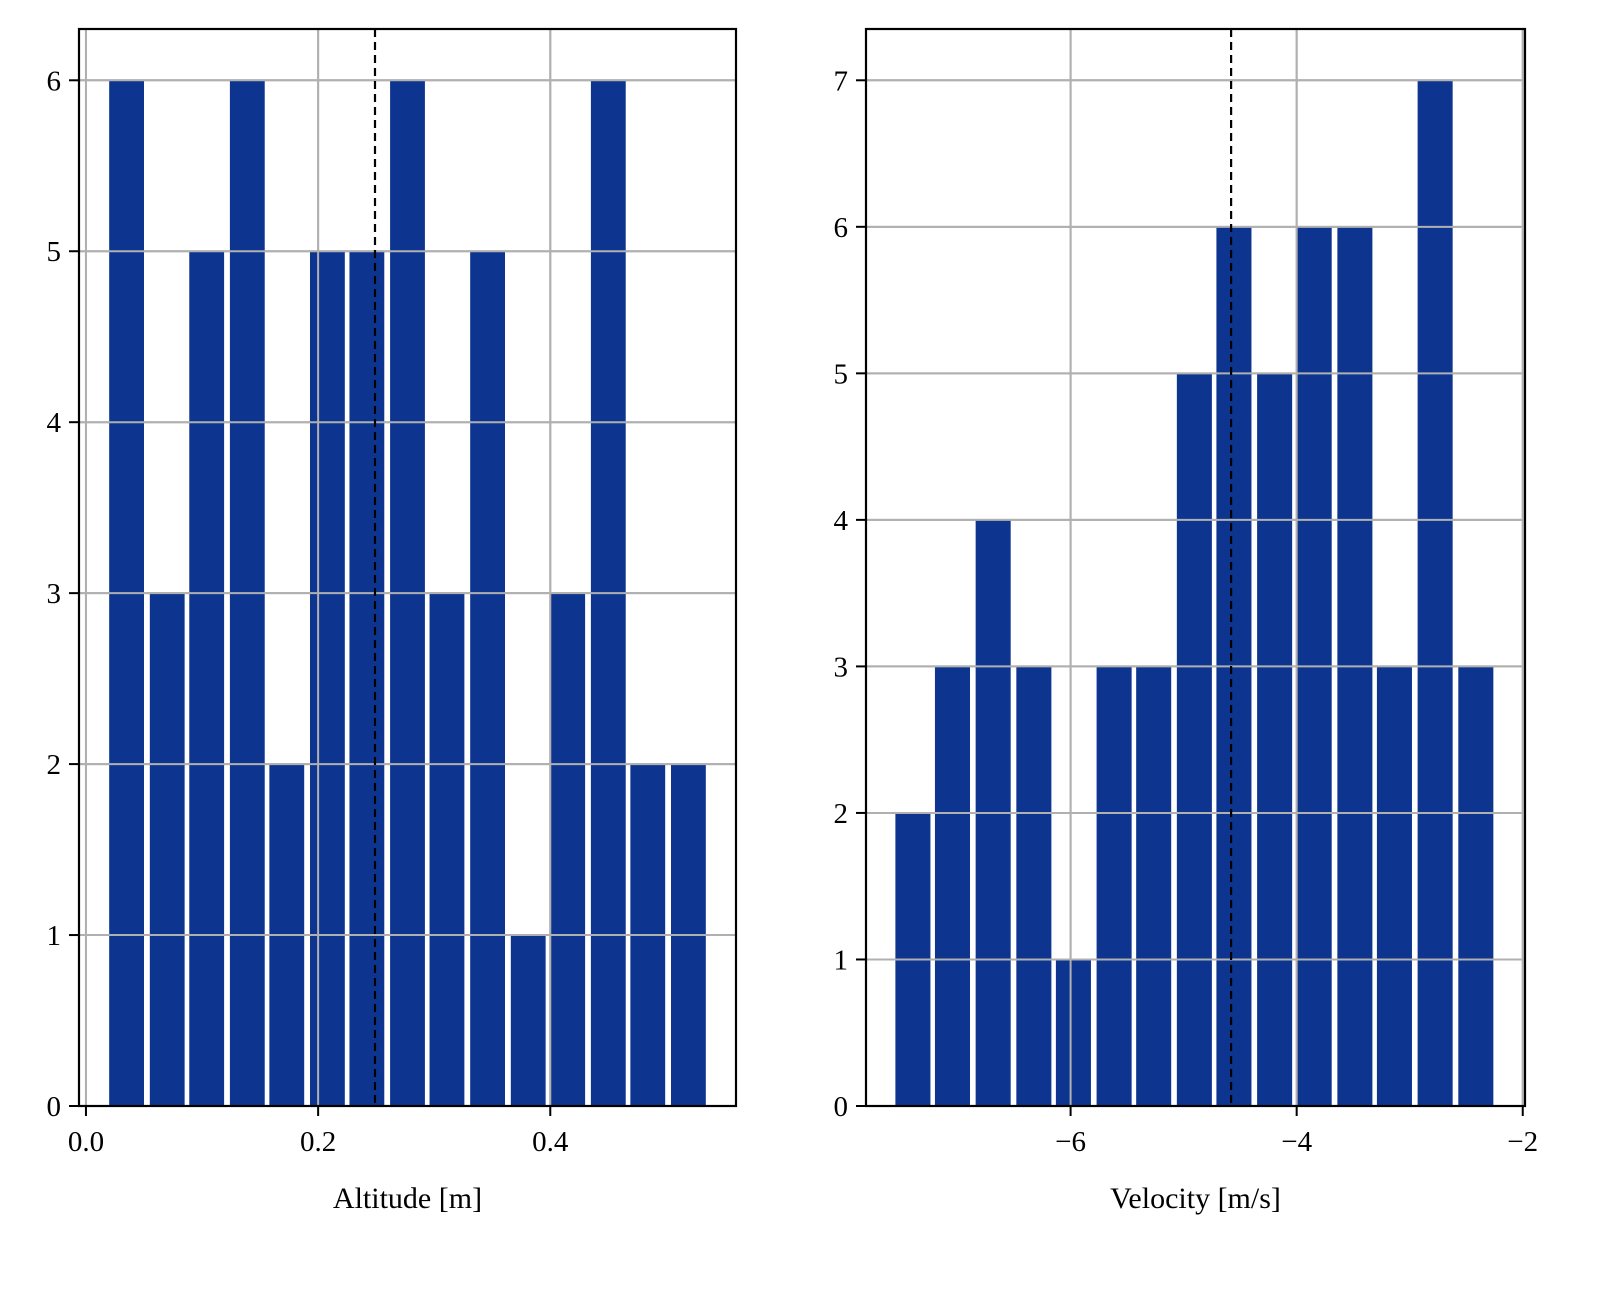 Image resolution: width=1614 pixels, height=1290 pixels. What do you see at coordinates (54, 936) in the screenshot?
I see `altitude-ytick-label-1: 1` at bounding box center [54, 936].